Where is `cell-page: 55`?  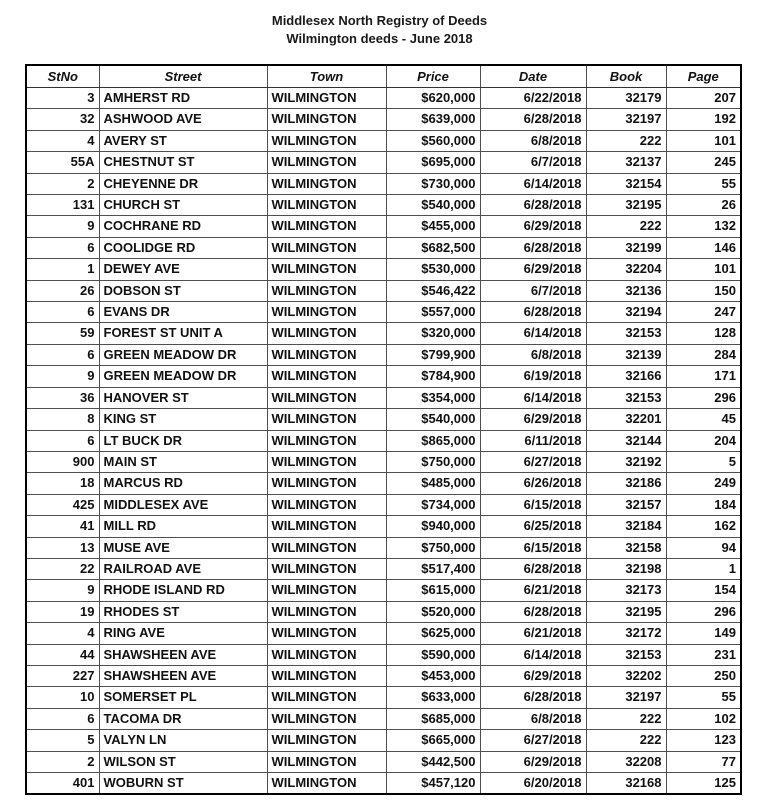
cell-page: 55 is located at coordinates (703, 184).